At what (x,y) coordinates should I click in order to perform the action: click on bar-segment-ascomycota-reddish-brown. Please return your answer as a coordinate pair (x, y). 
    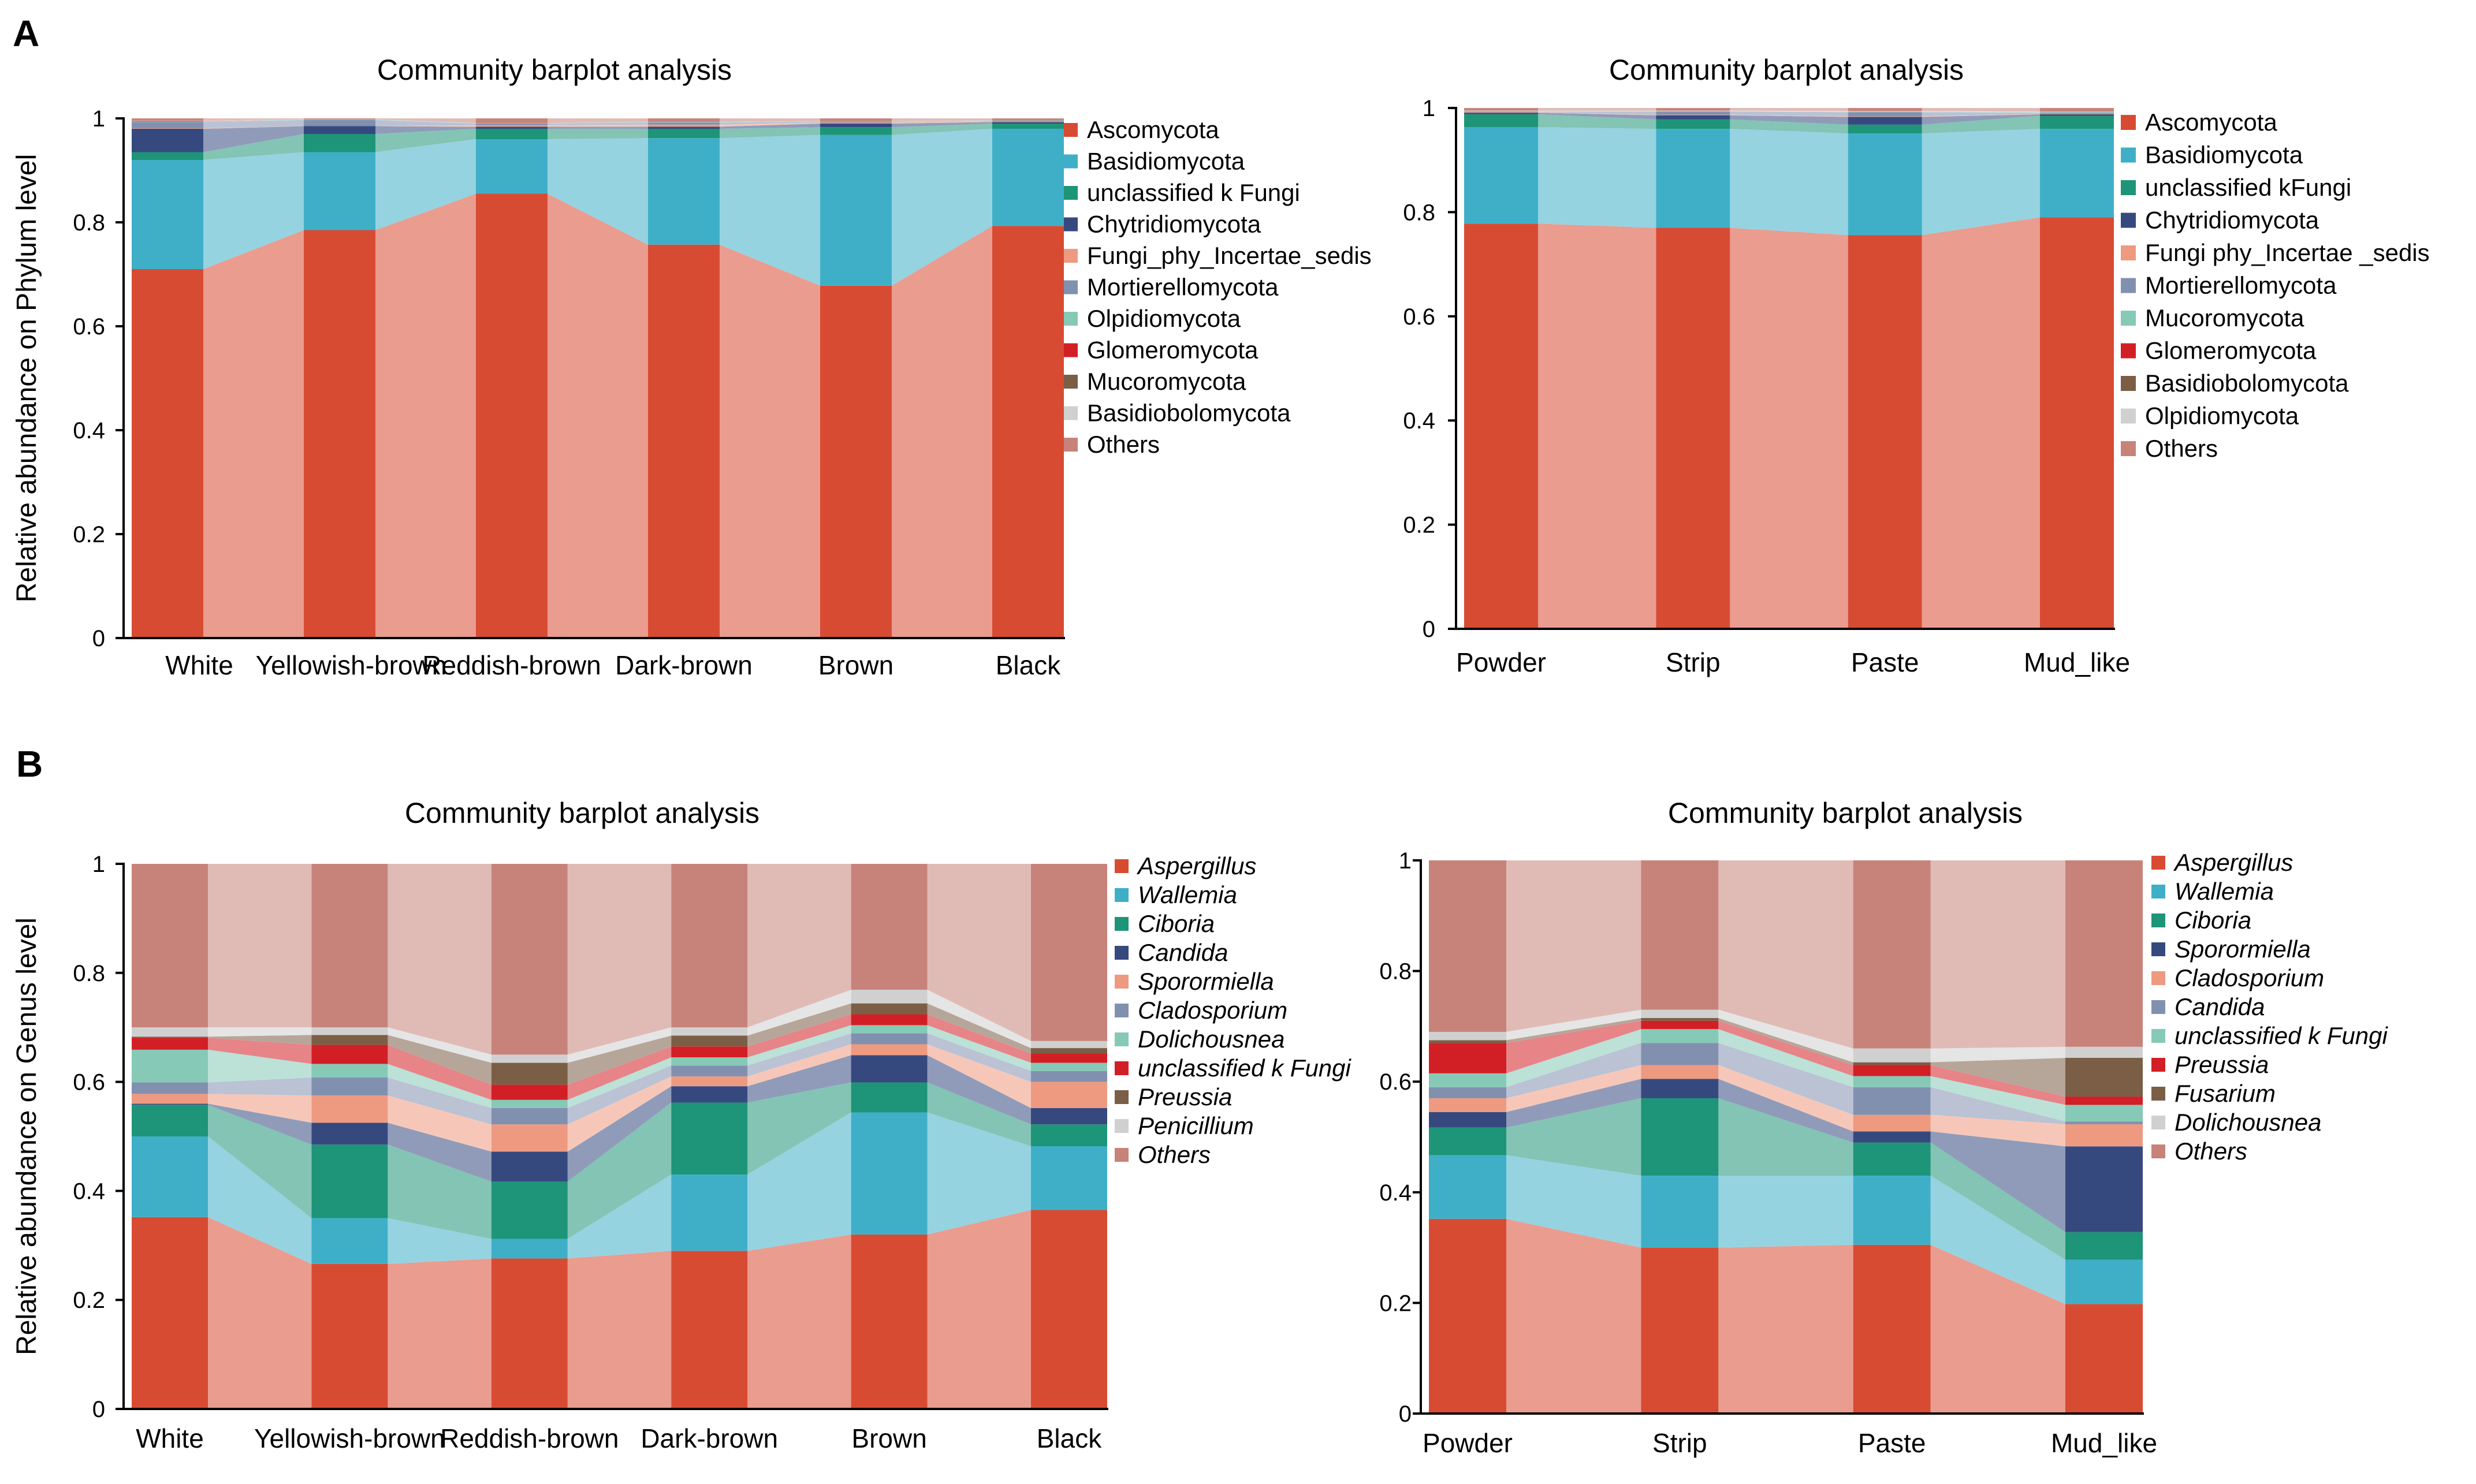
    Looking at the image, I should click on (512, 415).